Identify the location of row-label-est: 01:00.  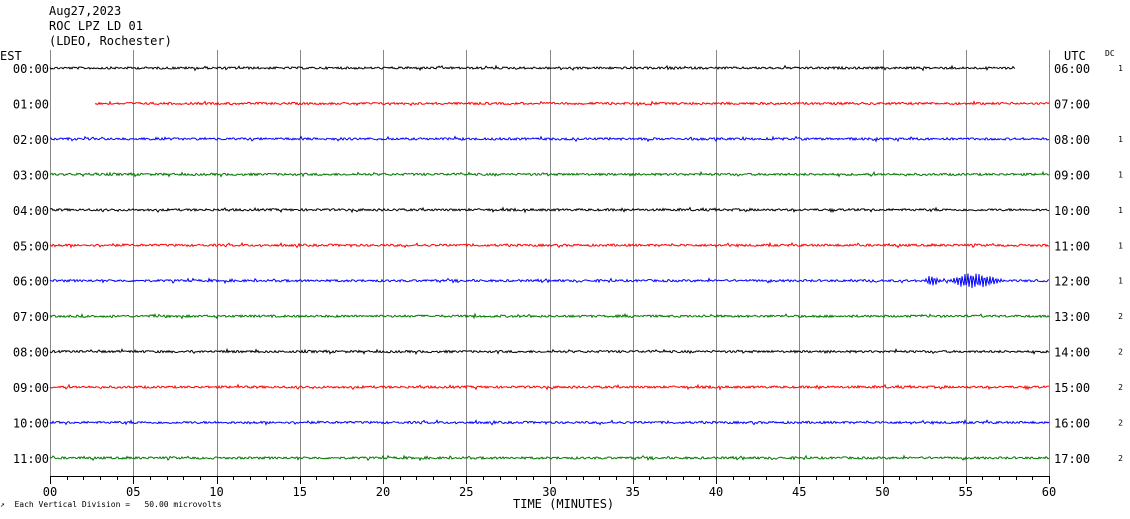
(31, 104).